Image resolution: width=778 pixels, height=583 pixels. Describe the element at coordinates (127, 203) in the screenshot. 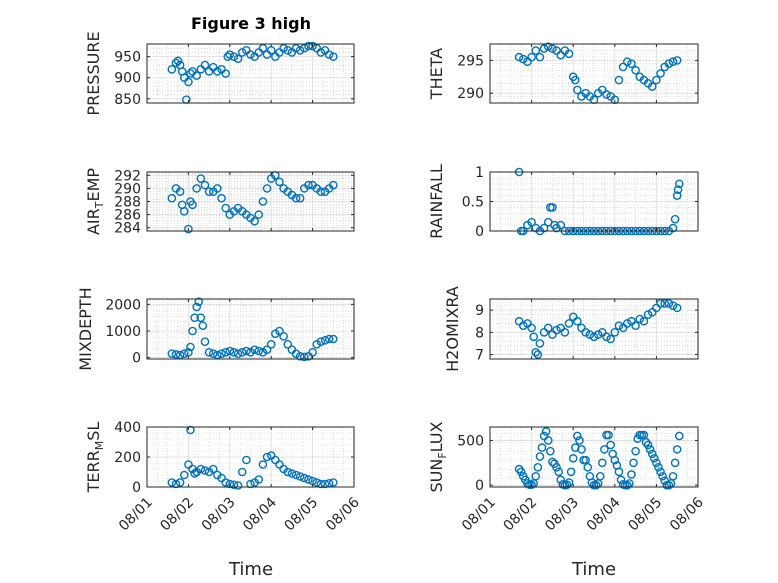

I see `y-tick-label: 288` at that location.